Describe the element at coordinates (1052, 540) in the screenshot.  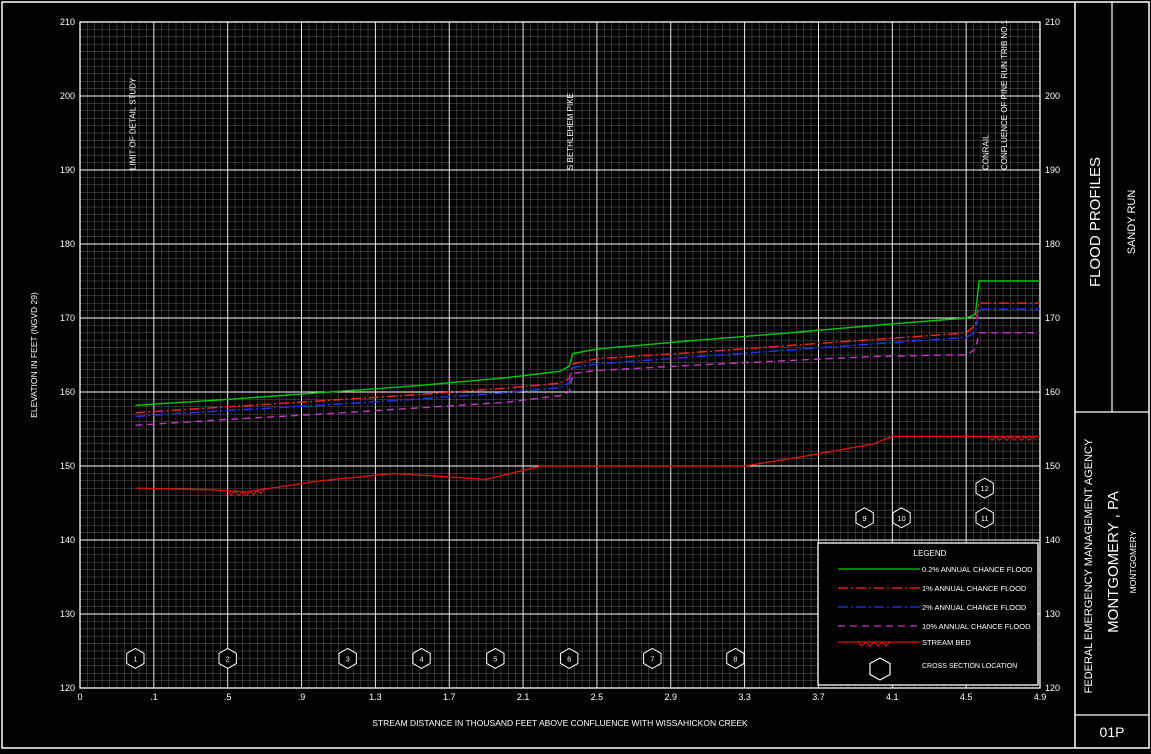
I see `y-tick-label-right: 140` at that location.